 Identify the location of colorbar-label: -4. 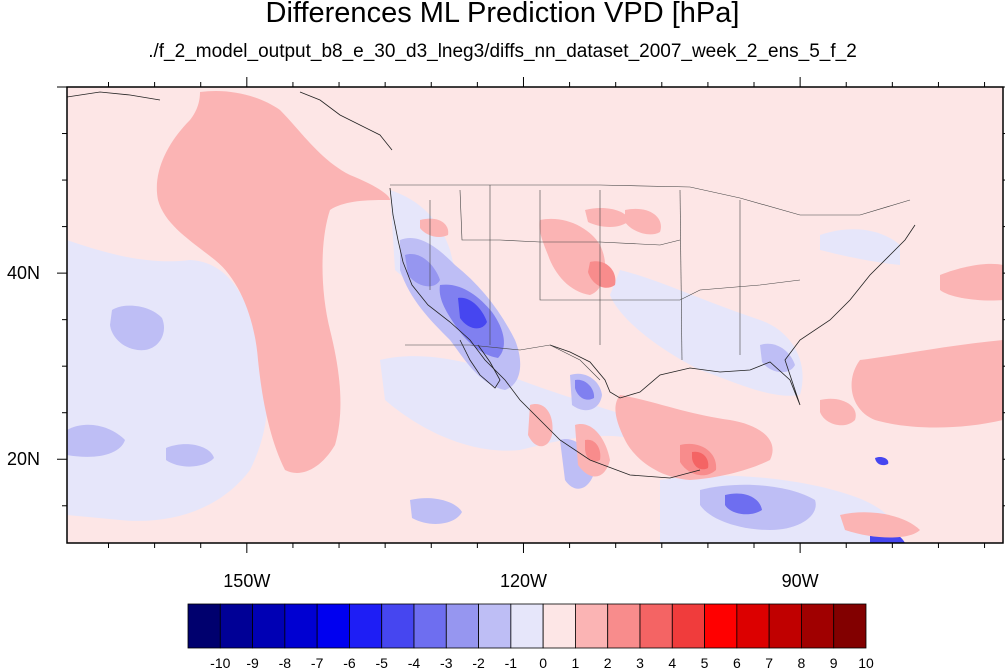
(414, 663).